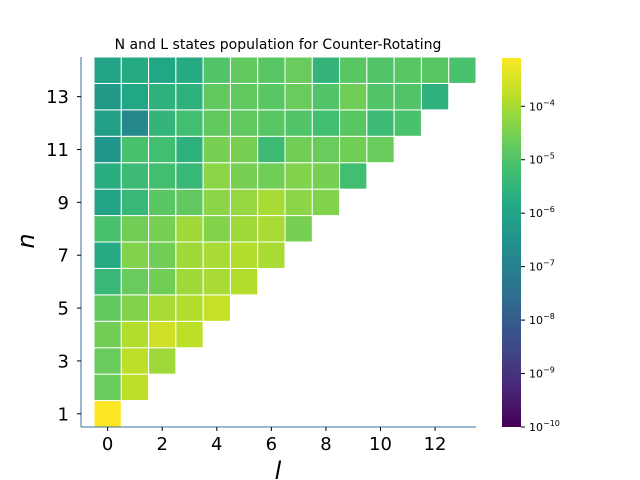  I want to click on x-axis-label: l, so click(278, 468).